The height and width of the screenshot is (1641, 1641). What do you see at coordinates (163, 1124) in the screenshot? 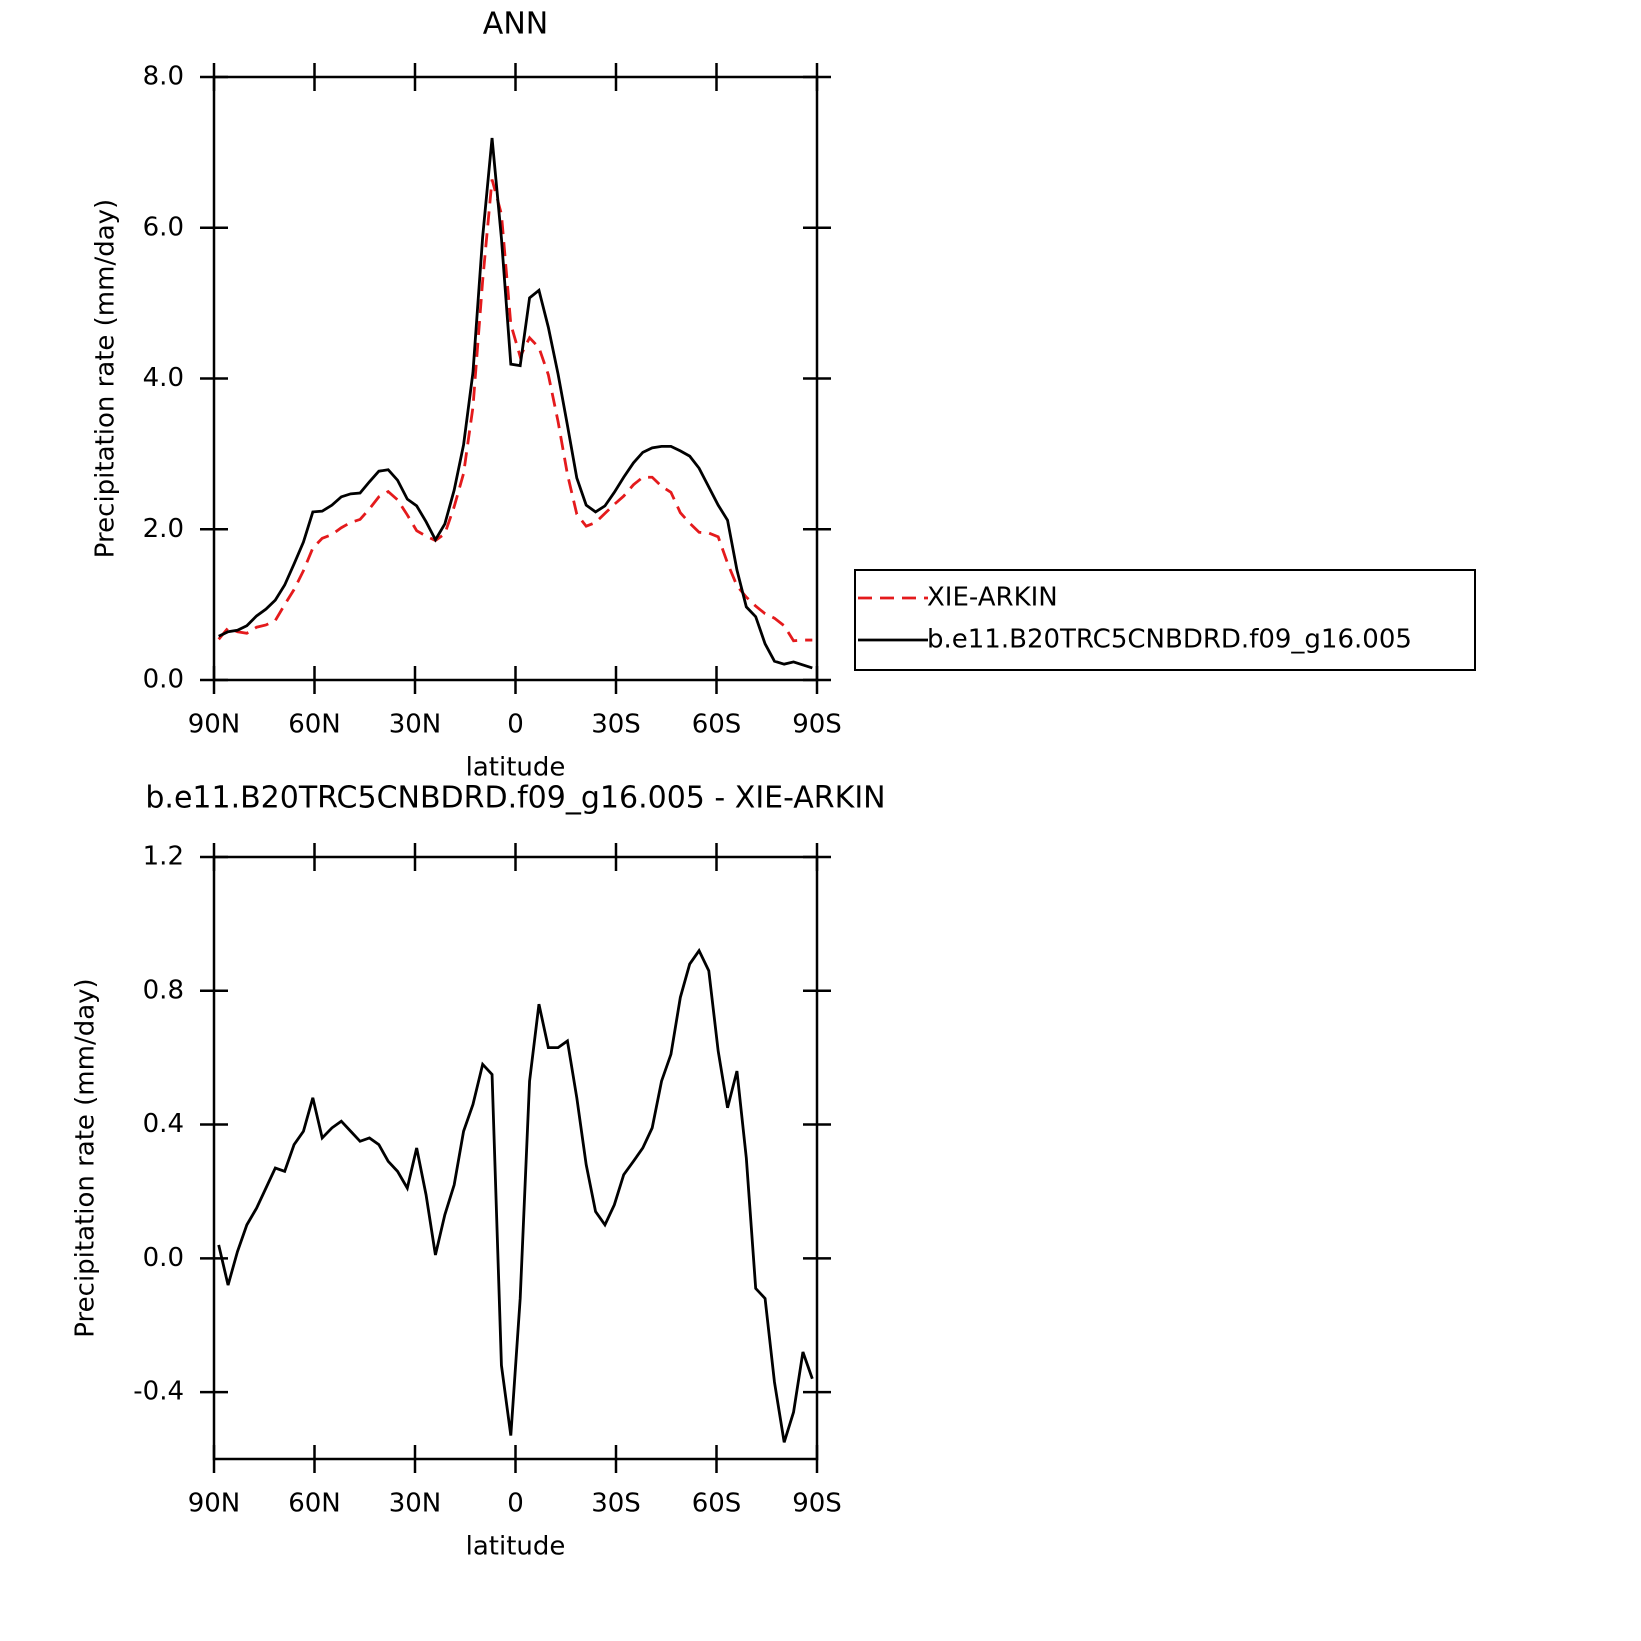
I see `y-tick-label: 0.4` at bounding box center [163, 1124].